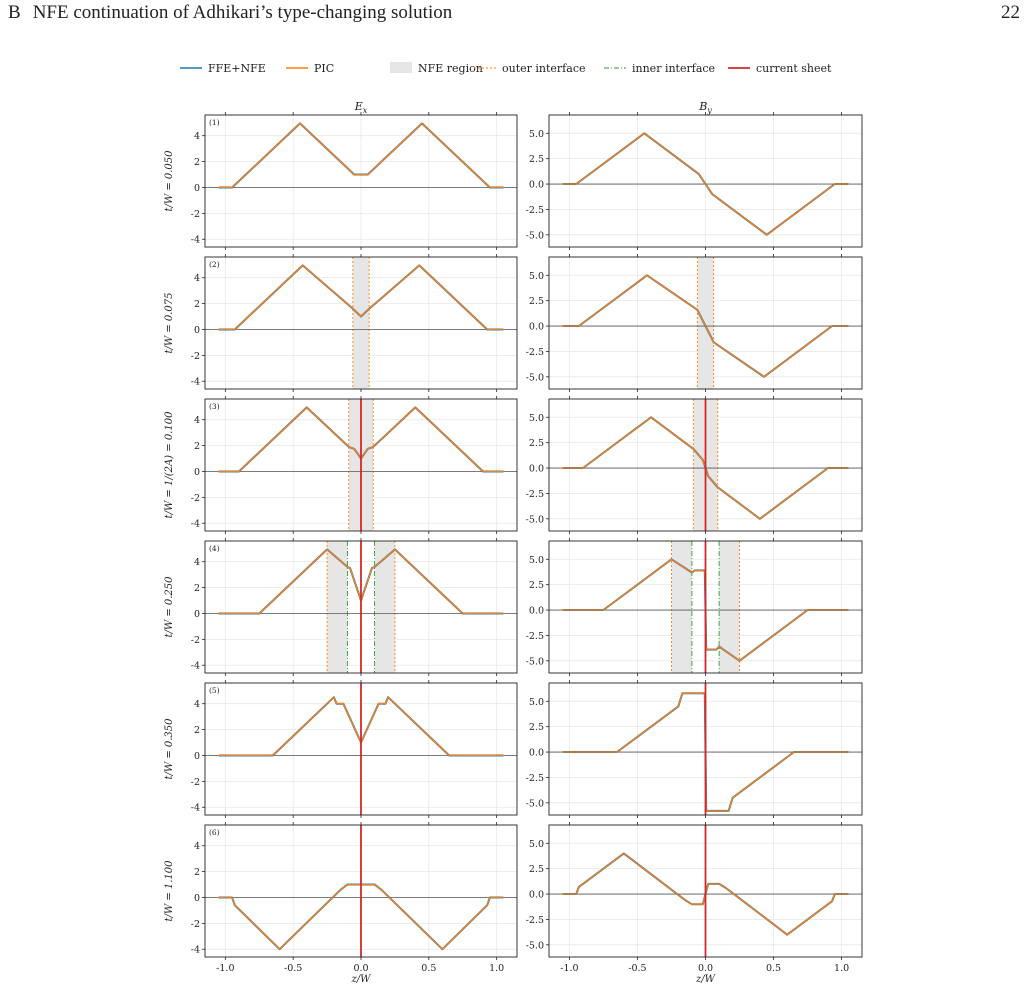 This screenshot has width=1027, height=989. Describe the element at coordinates (214, 264) in the screenshot. I see `panel-label: (2)` at that location.